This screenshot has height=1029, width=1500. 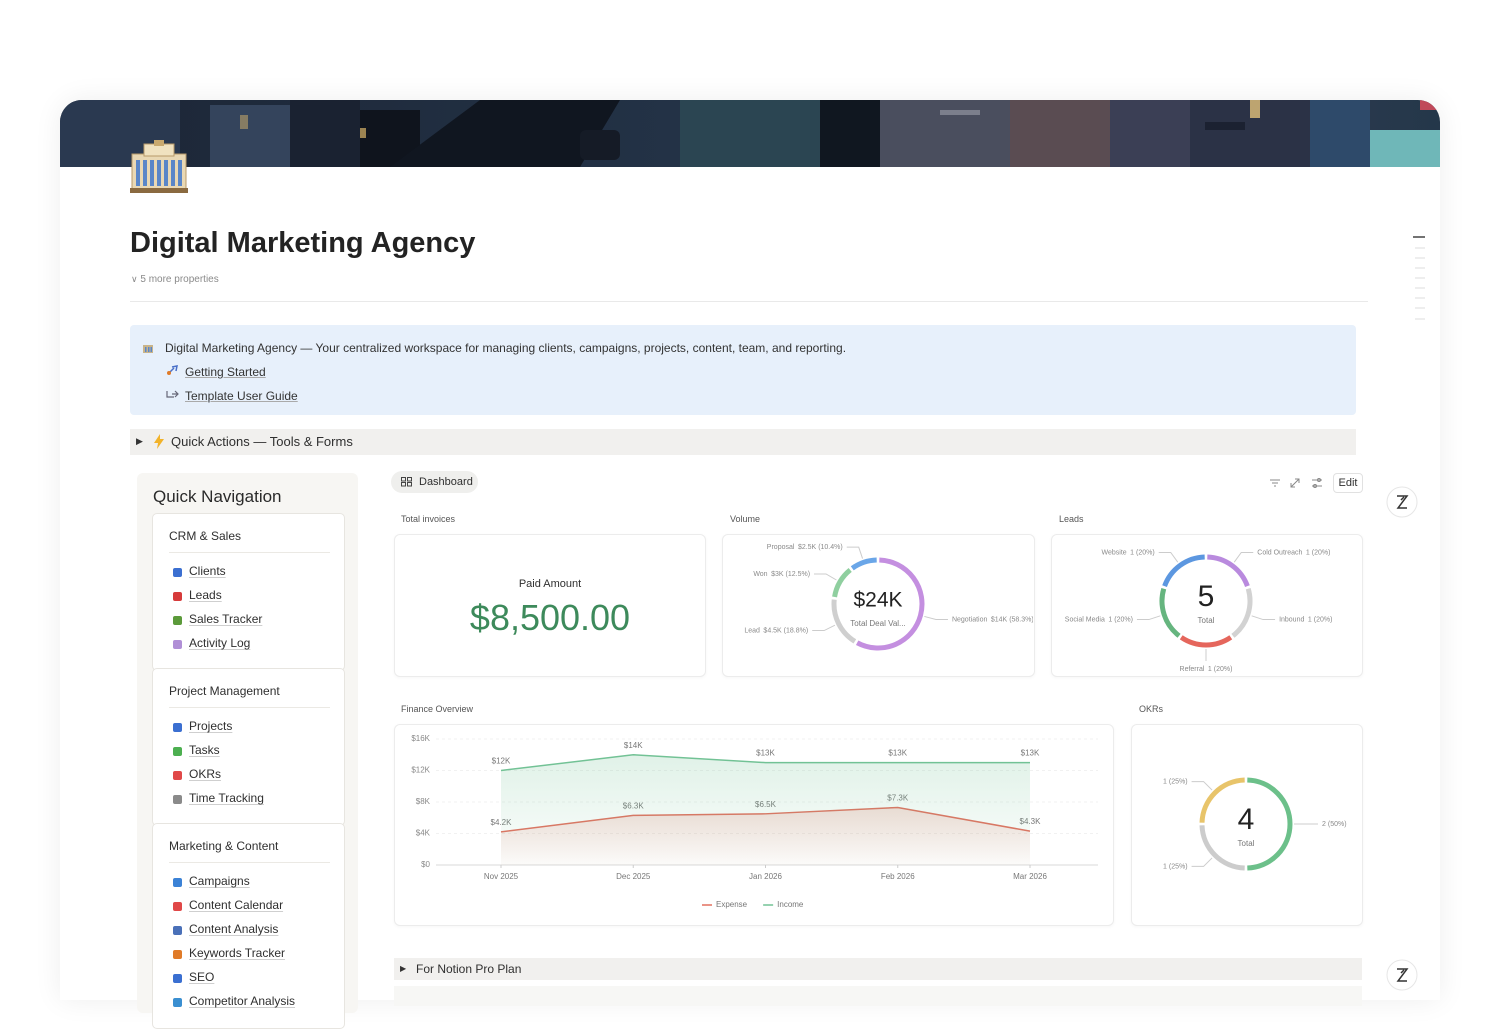 I want to click on toggle-label: Quick Actions — Tools & Forms, so click(x=262, y=441).